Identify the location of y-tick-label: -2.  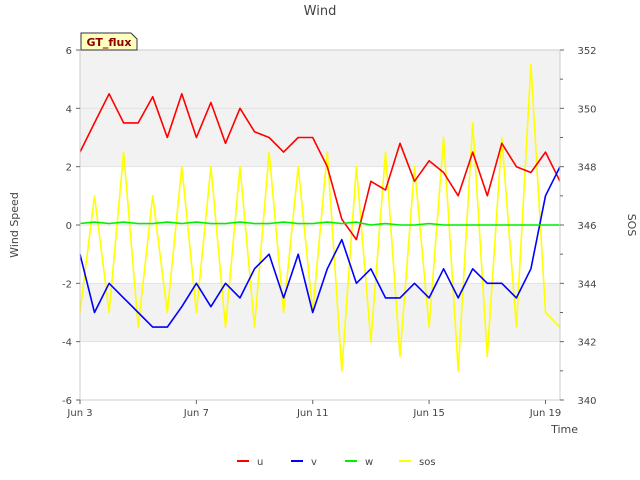
(67, 284).